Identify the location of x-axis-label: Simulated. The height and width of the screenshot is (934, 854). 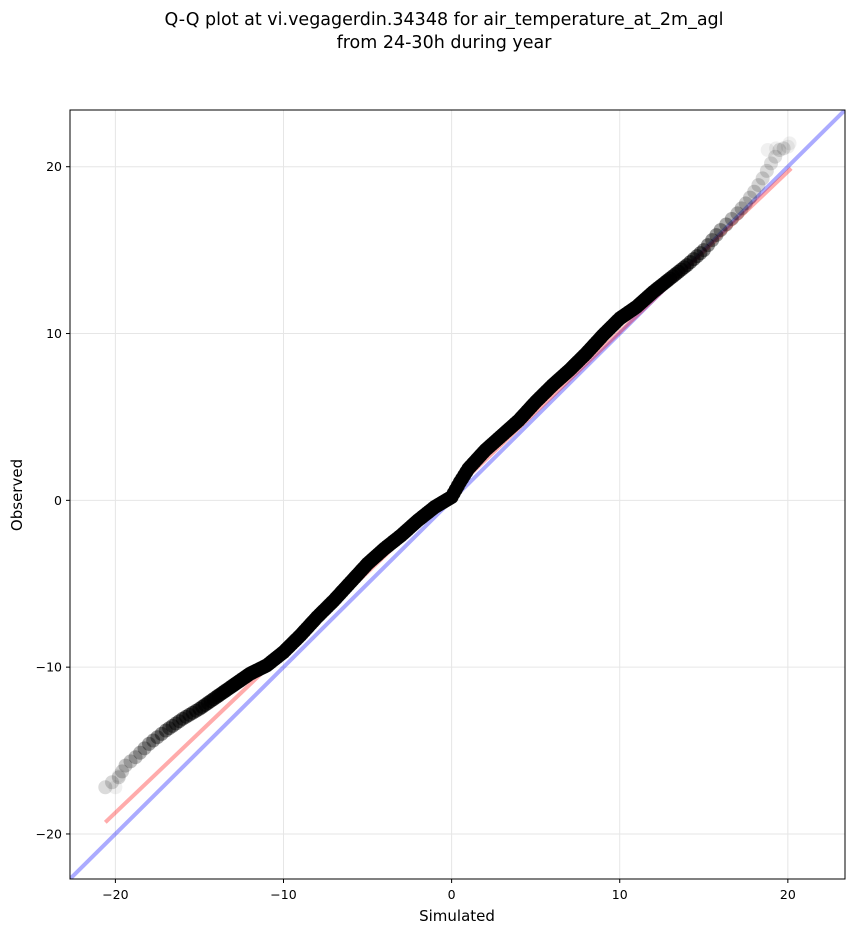
(457, 916).